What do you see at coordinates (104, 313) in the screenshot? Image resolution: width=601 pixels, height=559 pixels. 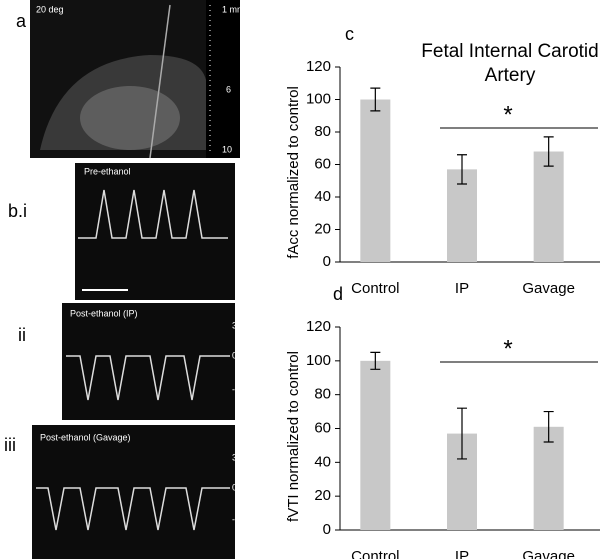 I see `image-text: Post-ethanol (IP)` at bounding box center [104, 313].